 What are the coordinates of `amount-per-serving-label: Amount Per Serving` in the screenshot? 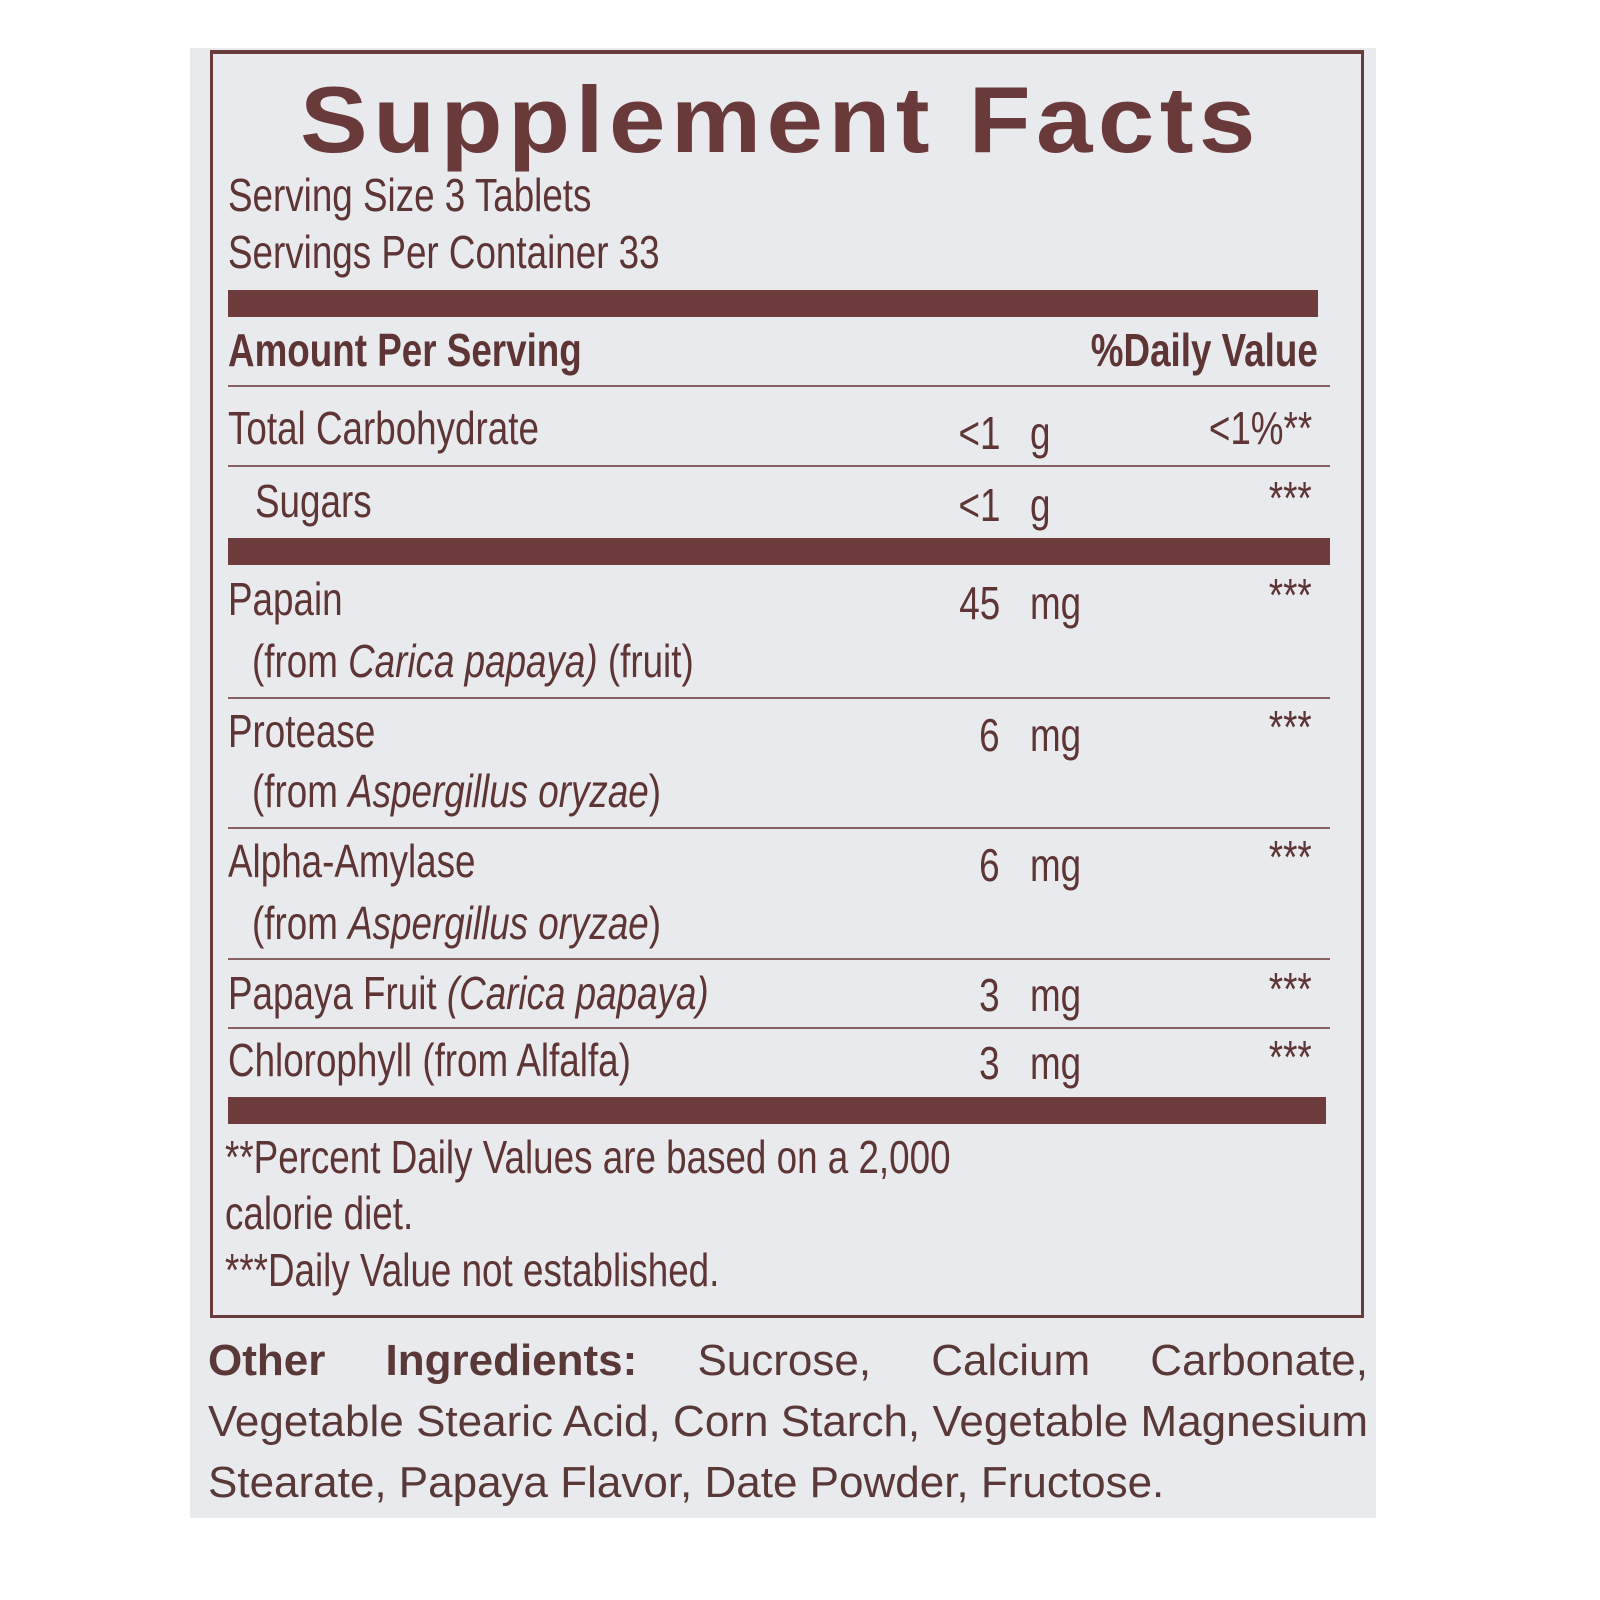 It's located at (405, 350).